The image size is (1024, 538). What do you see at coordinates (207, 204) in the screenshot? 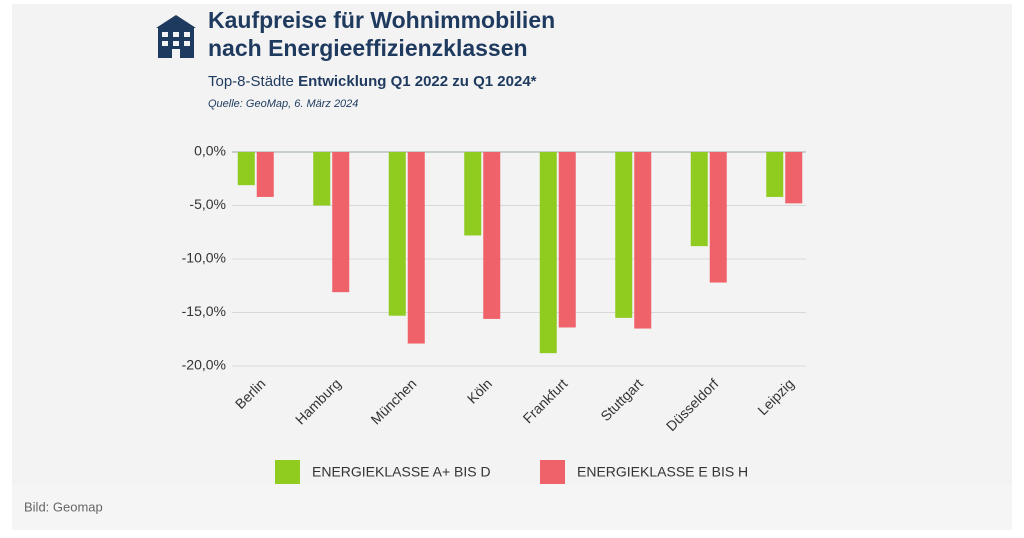
I see `y-tick-label: -5,0%` at bounding box center [207, 204].